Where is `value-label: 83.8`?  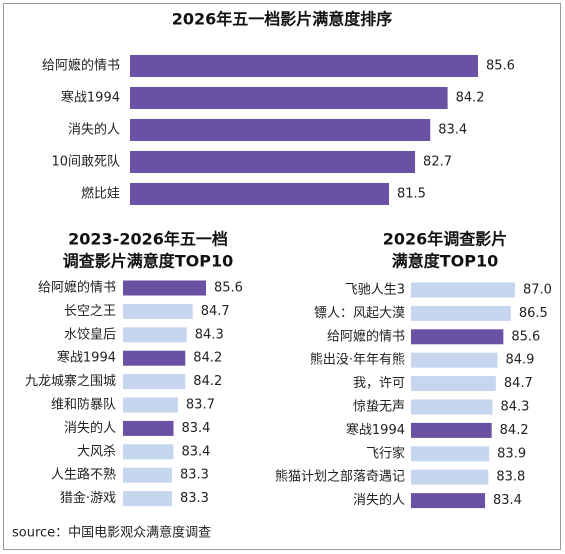 value-label: 83.8 is located at coordinates (510, 477).